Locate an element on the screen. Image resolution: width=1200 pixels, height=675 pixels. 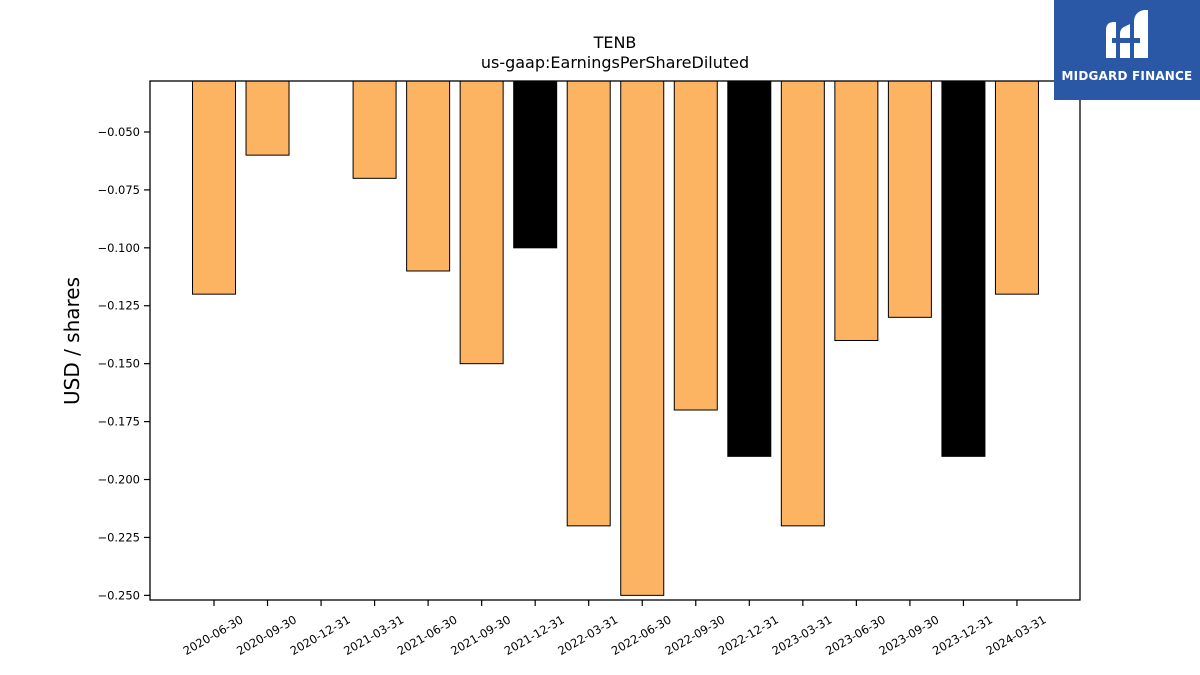
x-tick-label: 2021-12-31 is located at coordinates (534, 635).